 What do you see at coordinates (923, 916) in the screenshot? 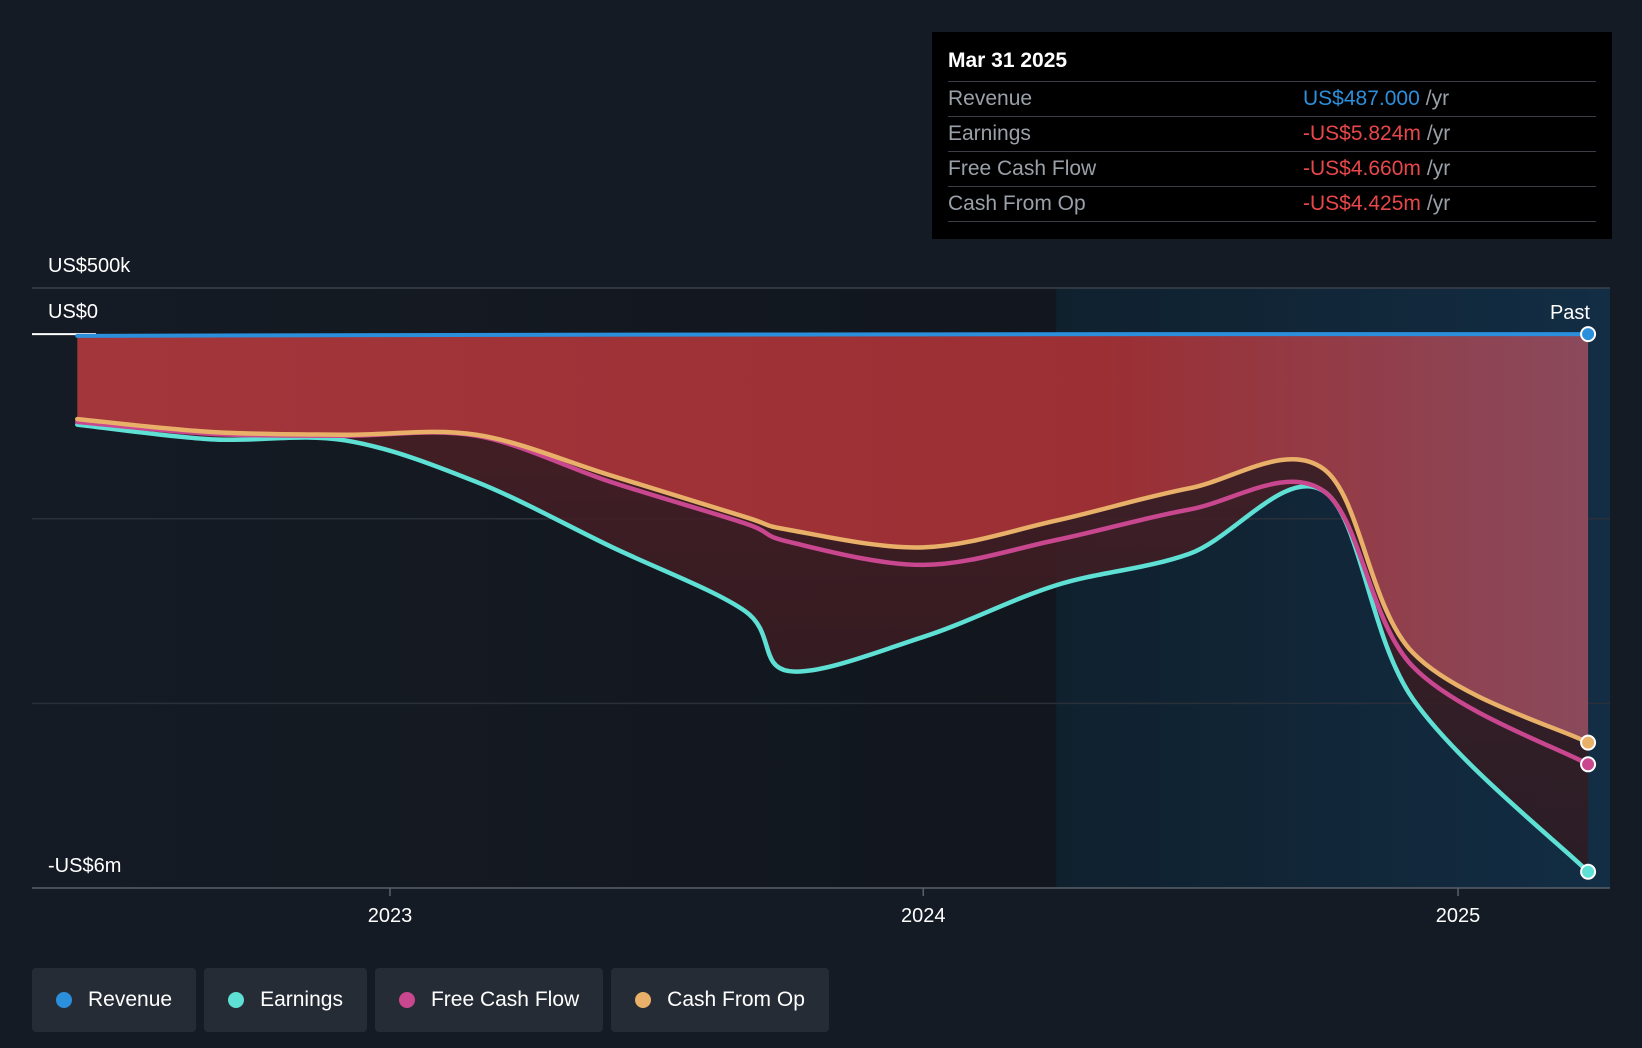
I see `x-tick-label: 2024` at bounding box center [923, 916].